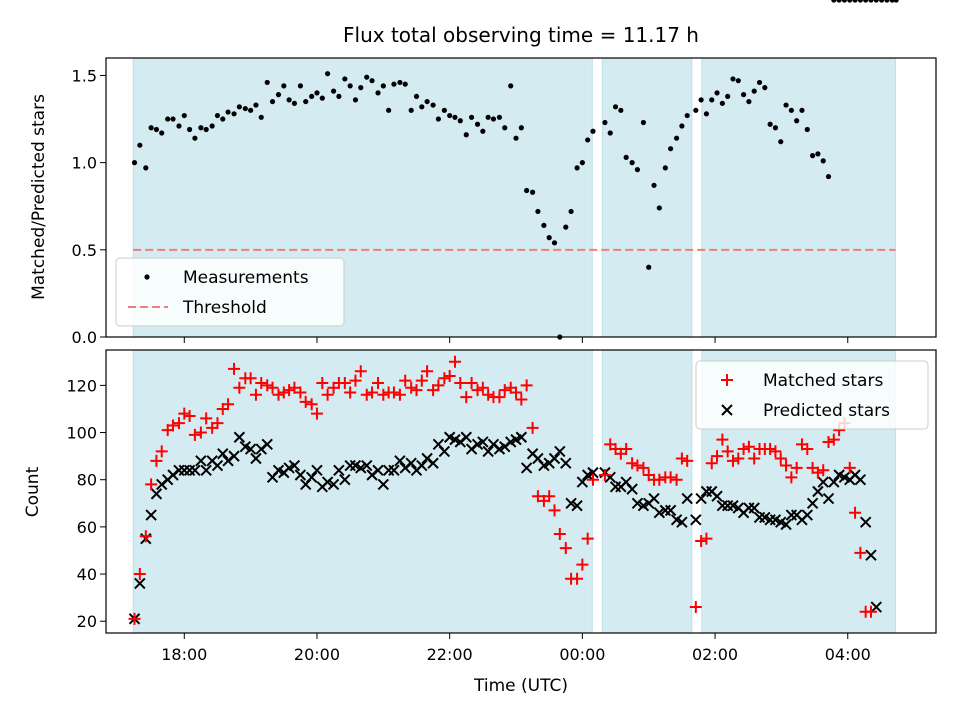 This screenshot has width=960, height=720. Describe the element at coordinates (184, 654) in the screenshot. I see `x-tick-label: 18:00` at that location.